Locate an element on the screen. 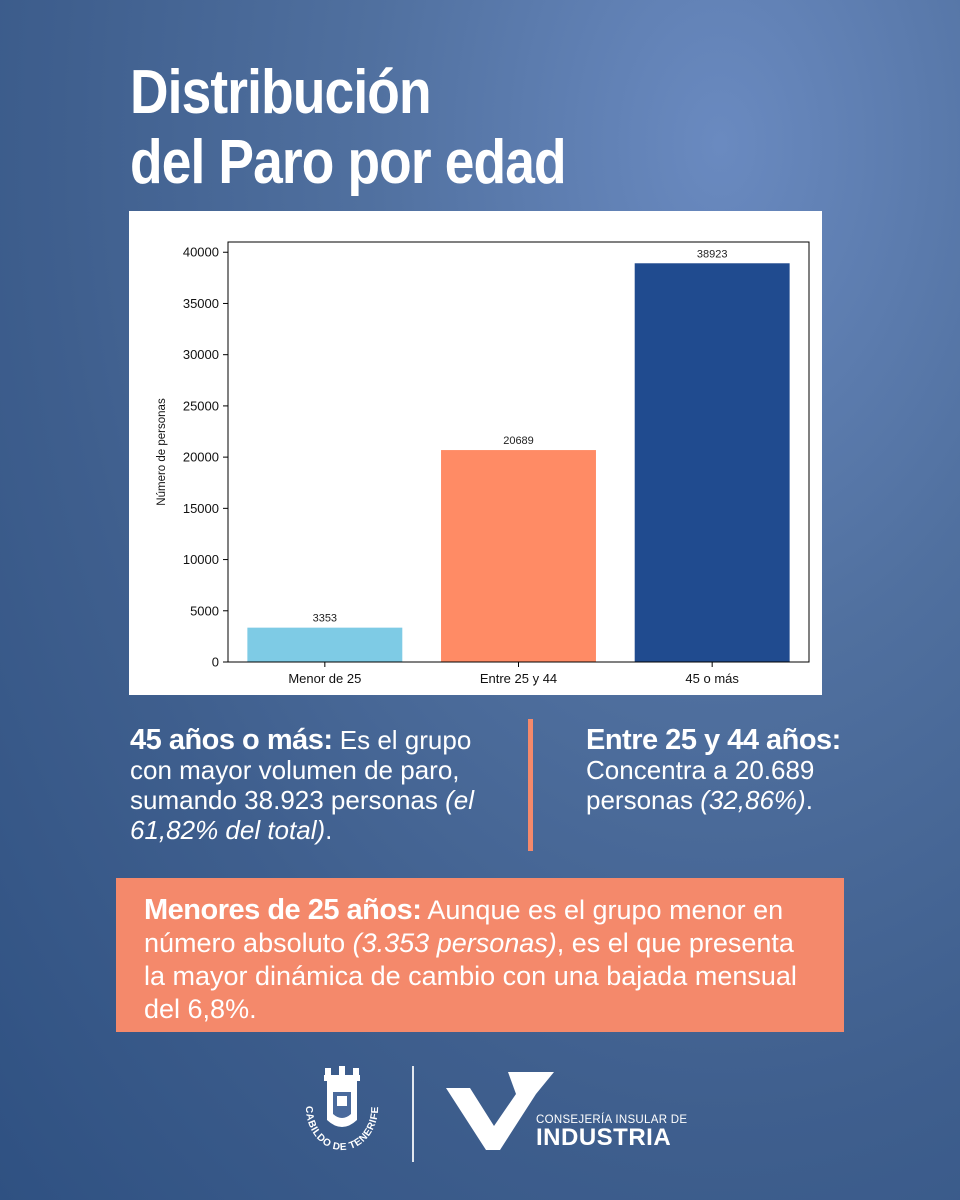  stat-25-44-heading: Entre 25 y 44 años: is located at coordinates (713, 740).